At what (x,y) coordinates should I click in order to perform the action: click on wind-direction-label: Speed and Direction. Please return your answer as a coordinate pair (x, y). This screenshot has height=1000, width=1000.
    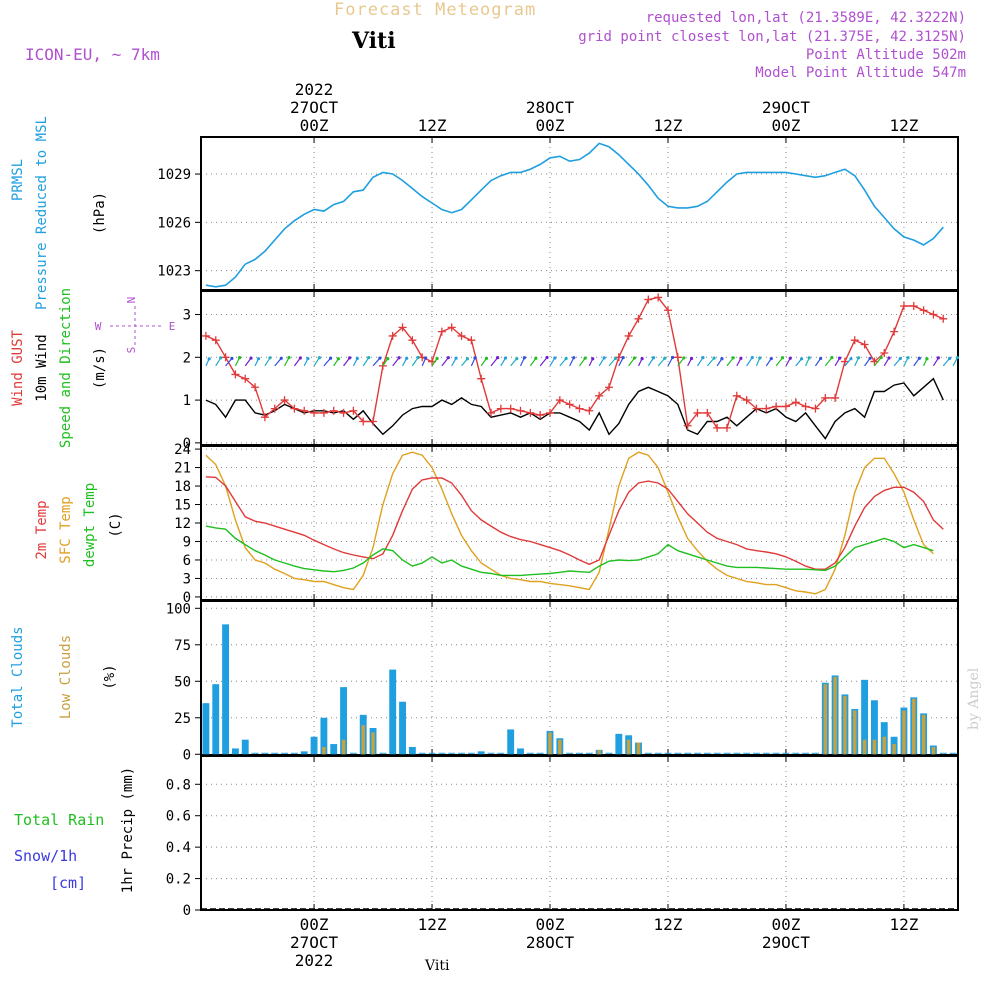
    Looking at the image, I should click on (66, 368).